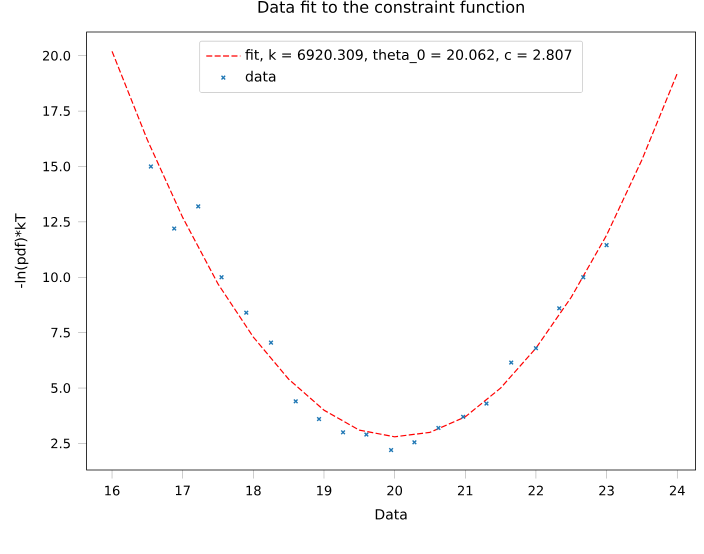 This screenshot has height=554, width=704. I want to click on y-tick-label: 10.0, so click(56, 277).